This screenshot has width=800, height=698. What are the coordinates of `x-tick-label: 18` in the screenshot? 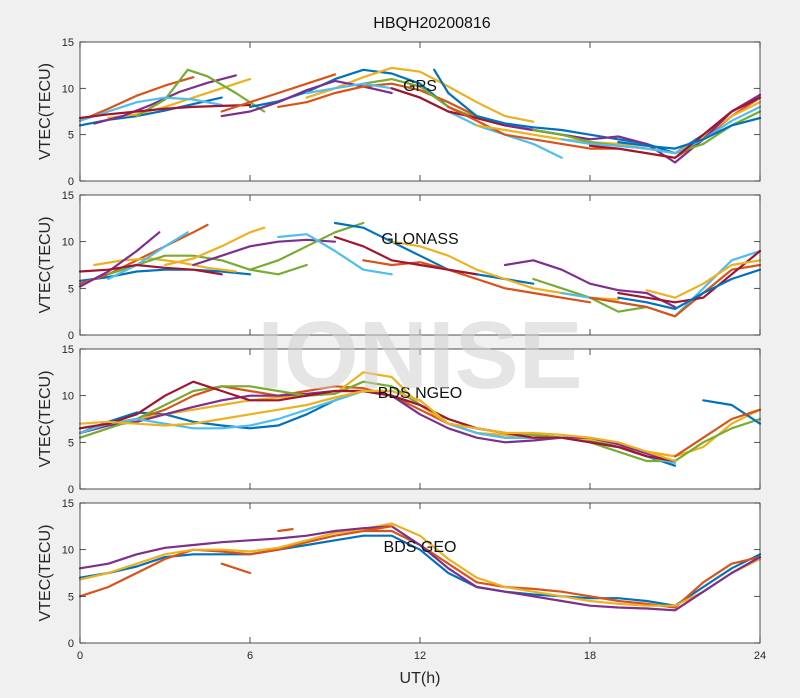 It's located at (590, 656).